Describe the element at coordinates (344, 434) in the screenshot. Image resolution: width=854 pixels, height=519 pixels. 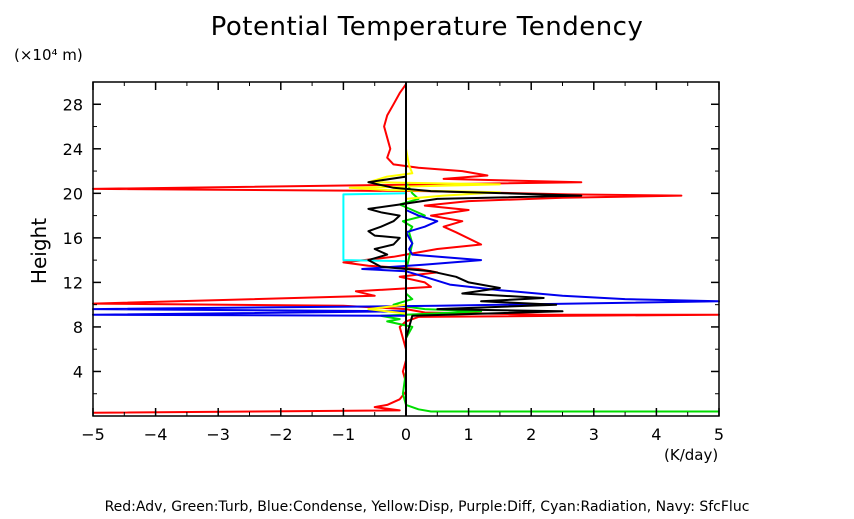
I see `x-tick-label: −1` at that location.